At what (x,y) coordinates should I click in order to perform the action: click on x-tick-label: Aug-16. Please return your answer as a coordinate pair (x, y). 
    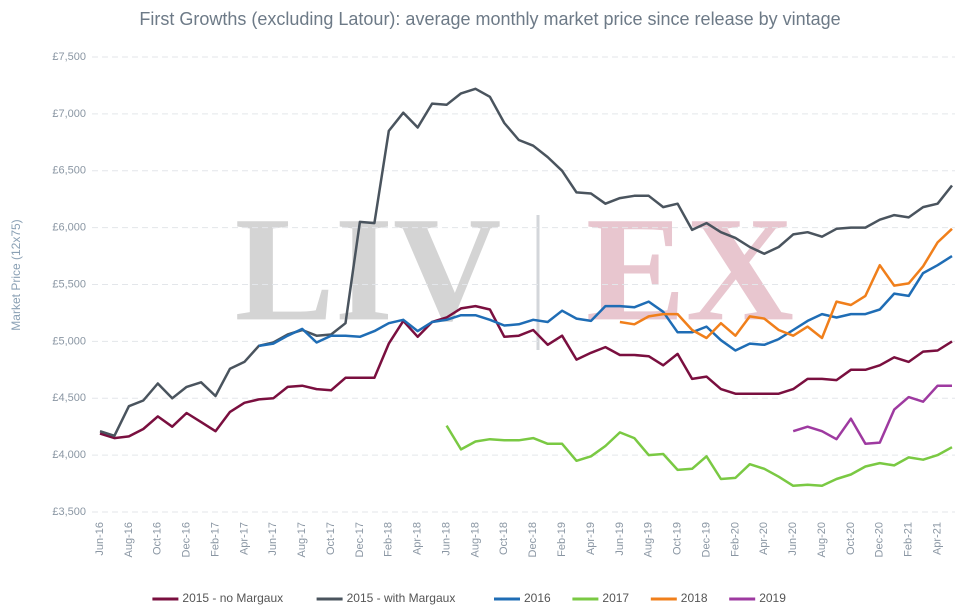
    Looking at the image, I should click on (129, 539).